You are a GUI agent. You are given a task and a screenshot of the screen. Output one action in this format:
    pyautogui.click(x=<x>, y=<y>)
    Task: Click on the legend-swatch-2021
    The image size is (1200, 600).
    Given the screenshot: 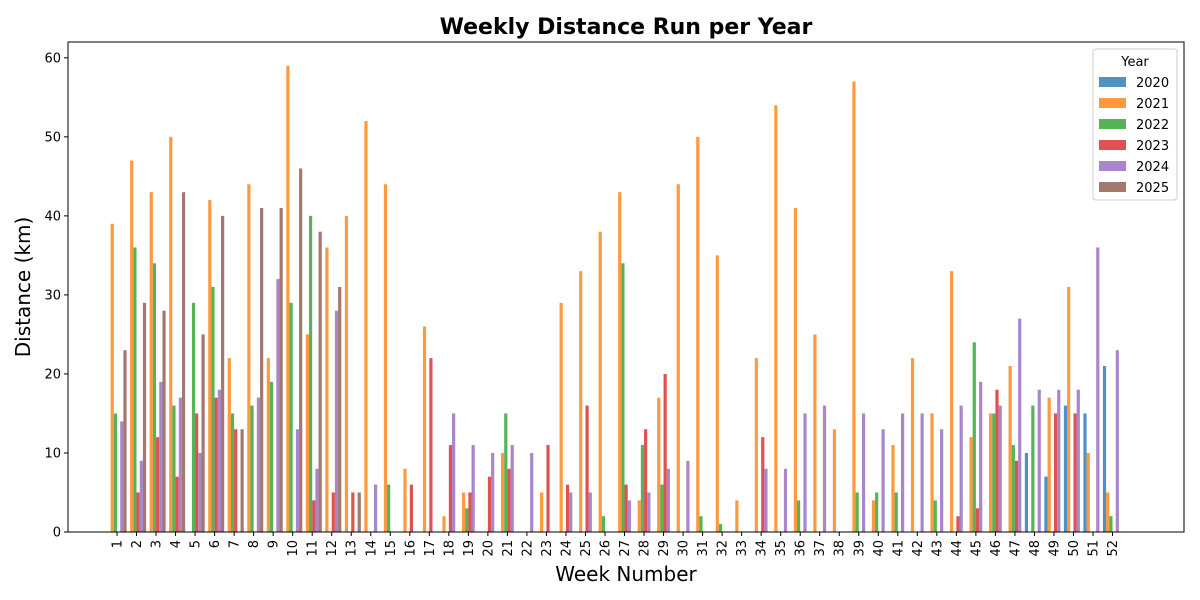 What is the action you would take?
    pyautogui.click(x=1112, y=103)
    